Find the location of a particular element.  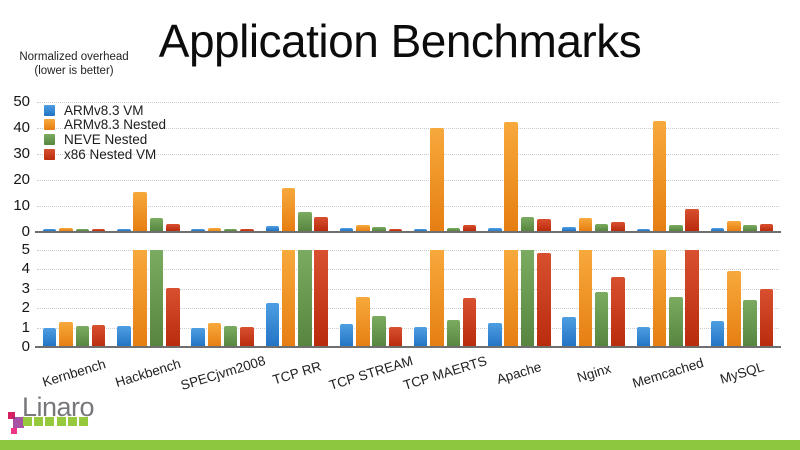

x-axis-label-text: TCP RR is located at coordinates (296, 373).